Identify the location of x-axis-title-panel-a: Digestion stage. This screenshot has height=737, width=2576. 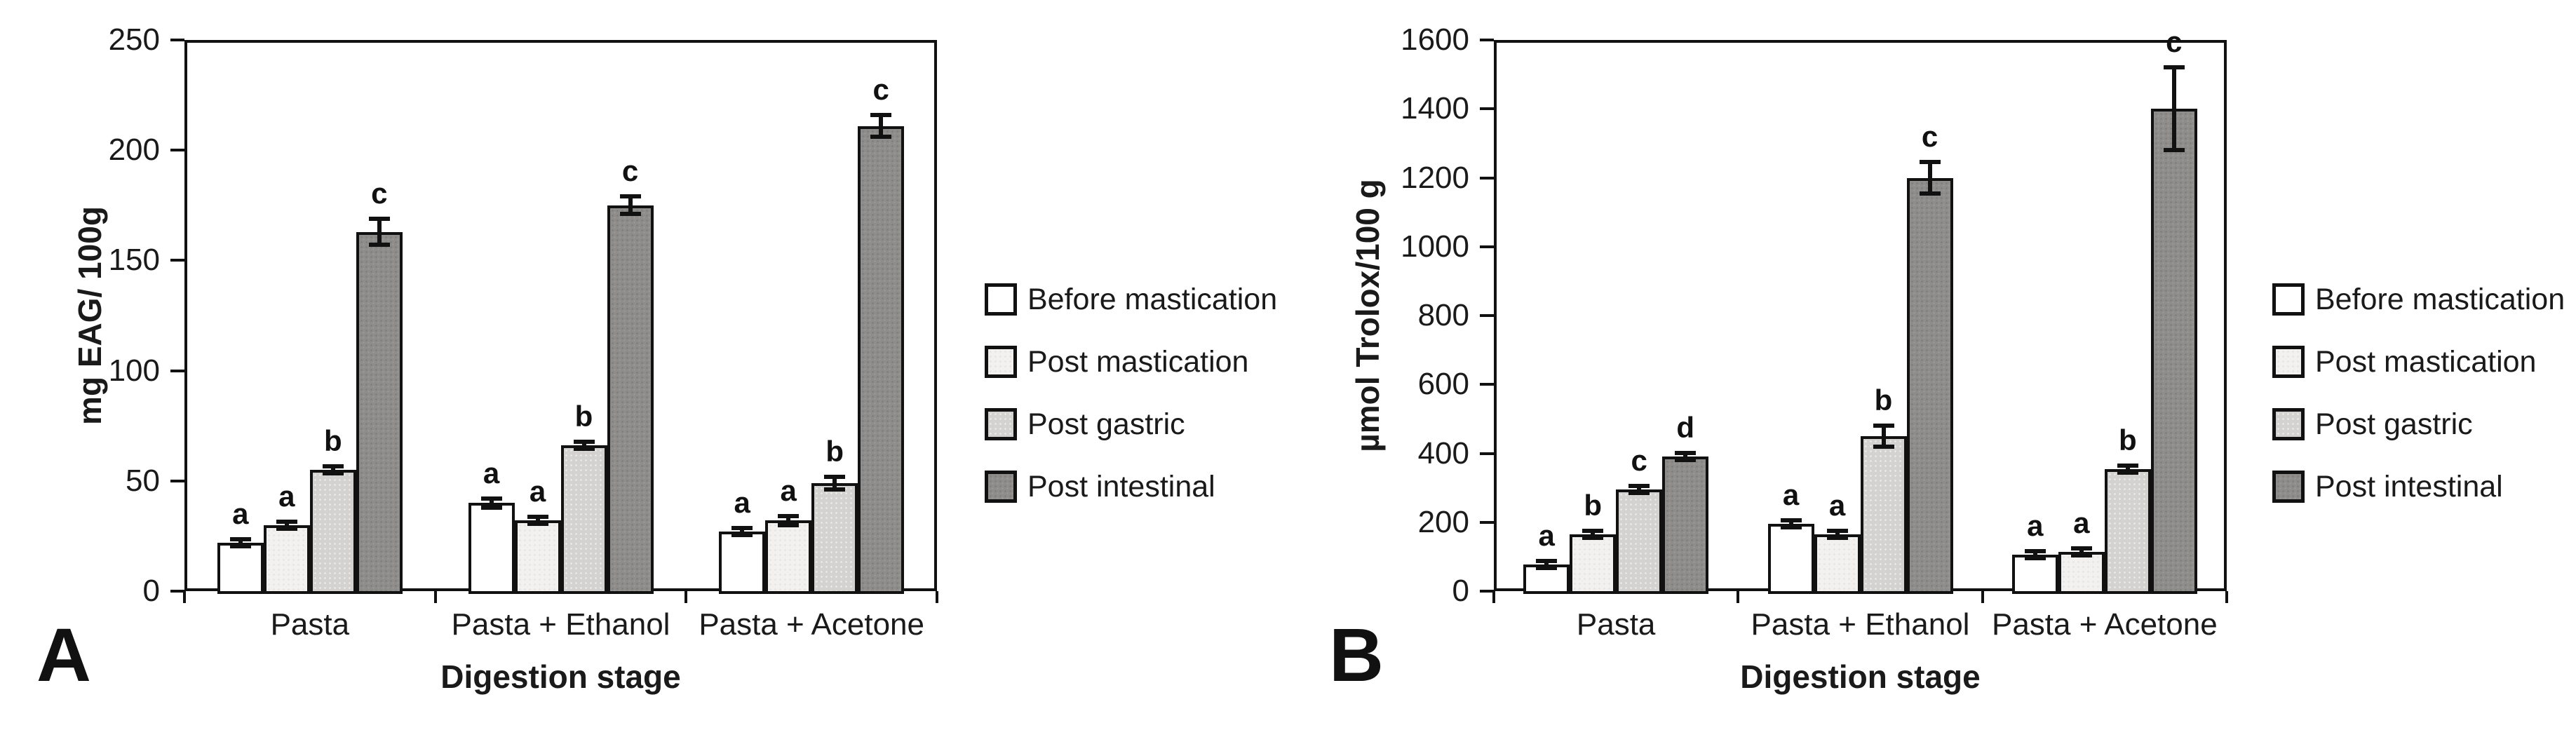
(560, 677).